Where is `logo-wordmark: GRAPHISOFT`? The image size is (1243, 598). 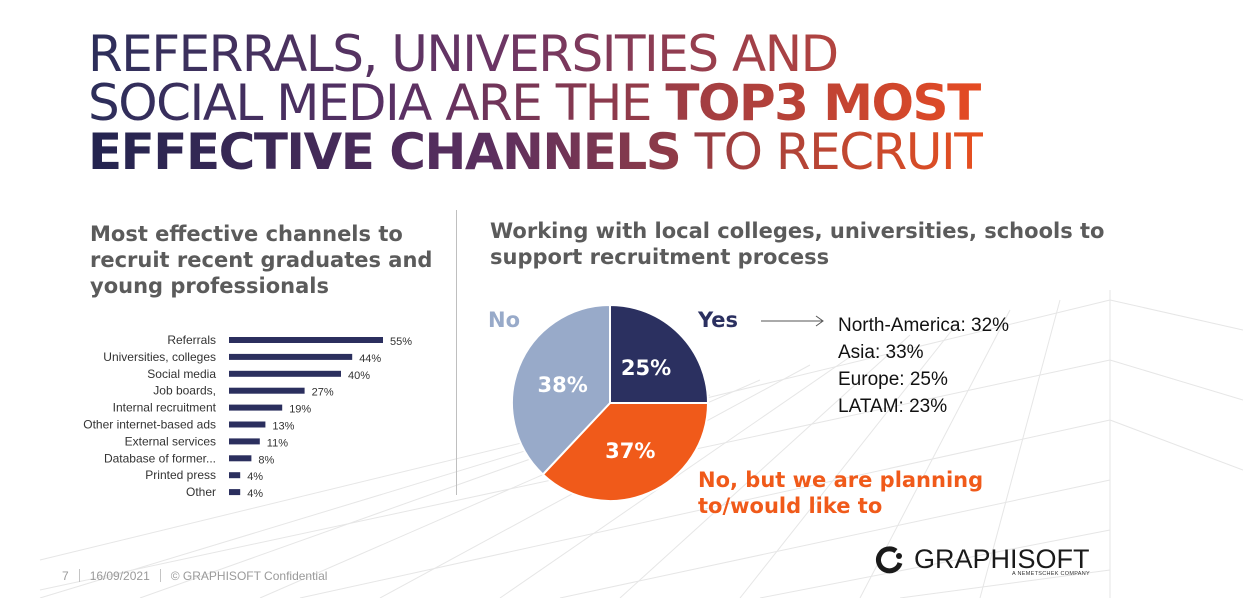
logo-wordmark: GRAPHISOFT is located at coordinates (1002, 559).